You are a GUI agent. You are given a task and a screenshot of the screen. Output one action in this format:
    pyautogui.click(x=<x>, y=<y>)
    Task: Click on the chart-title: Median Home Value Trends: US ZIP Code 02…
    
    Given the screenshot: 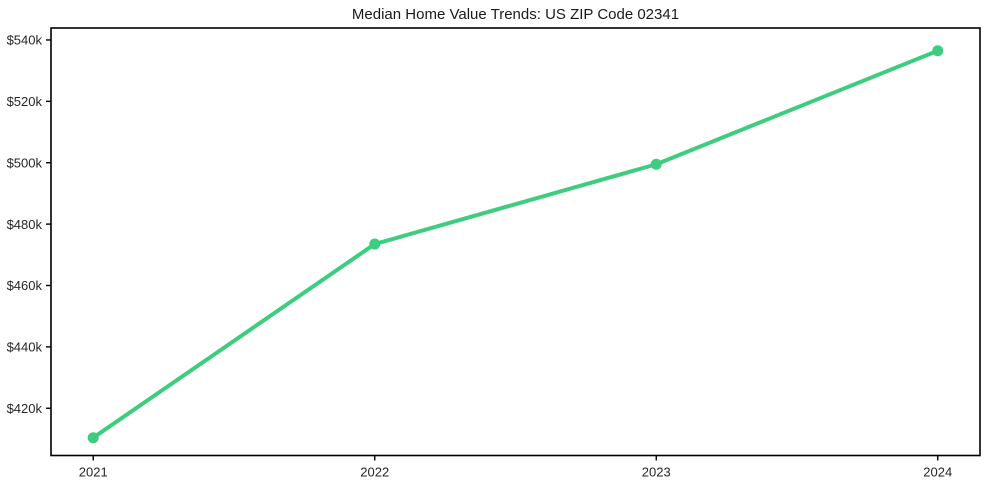 What is the action you would take?
    pyautogui.click(x=515, y=14)
    